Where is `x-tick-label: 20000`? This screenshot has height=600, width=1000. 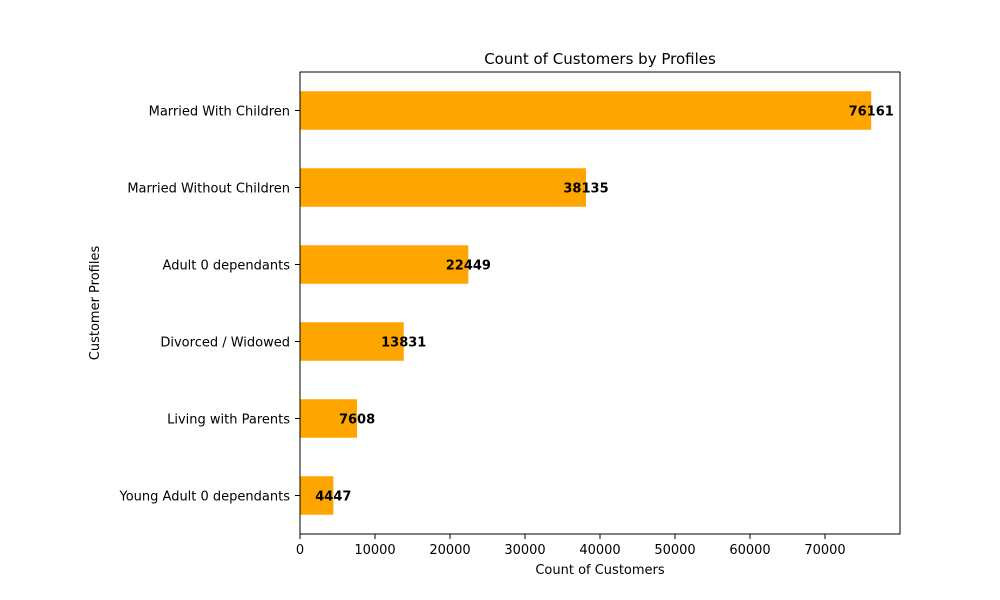
x-tick-label: 20000 is located at coordinates (449, 550).